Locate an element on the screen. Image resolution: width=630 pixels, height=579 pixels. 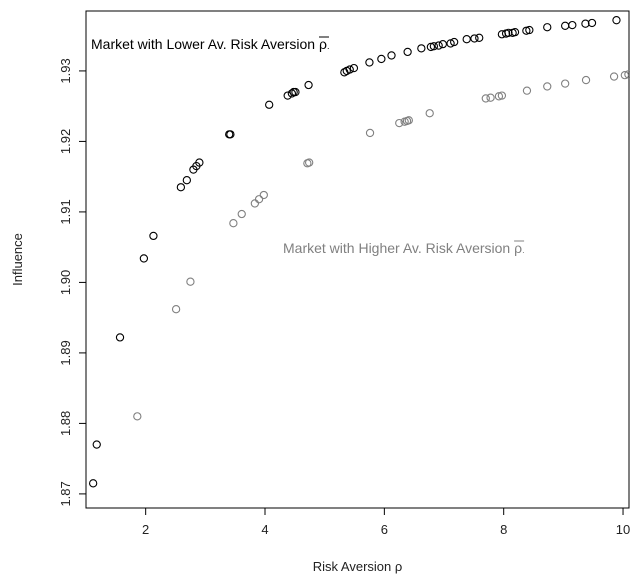
annotation-lower-market-label: Market with Lower Av. Risk Aversion ρ. is located at coordinates (210, 44).